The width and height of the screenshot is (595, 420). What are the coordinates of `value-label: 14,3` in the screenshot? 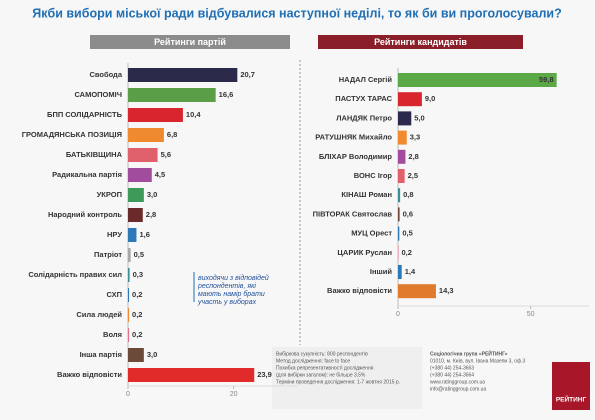 It's located at (446, 290).